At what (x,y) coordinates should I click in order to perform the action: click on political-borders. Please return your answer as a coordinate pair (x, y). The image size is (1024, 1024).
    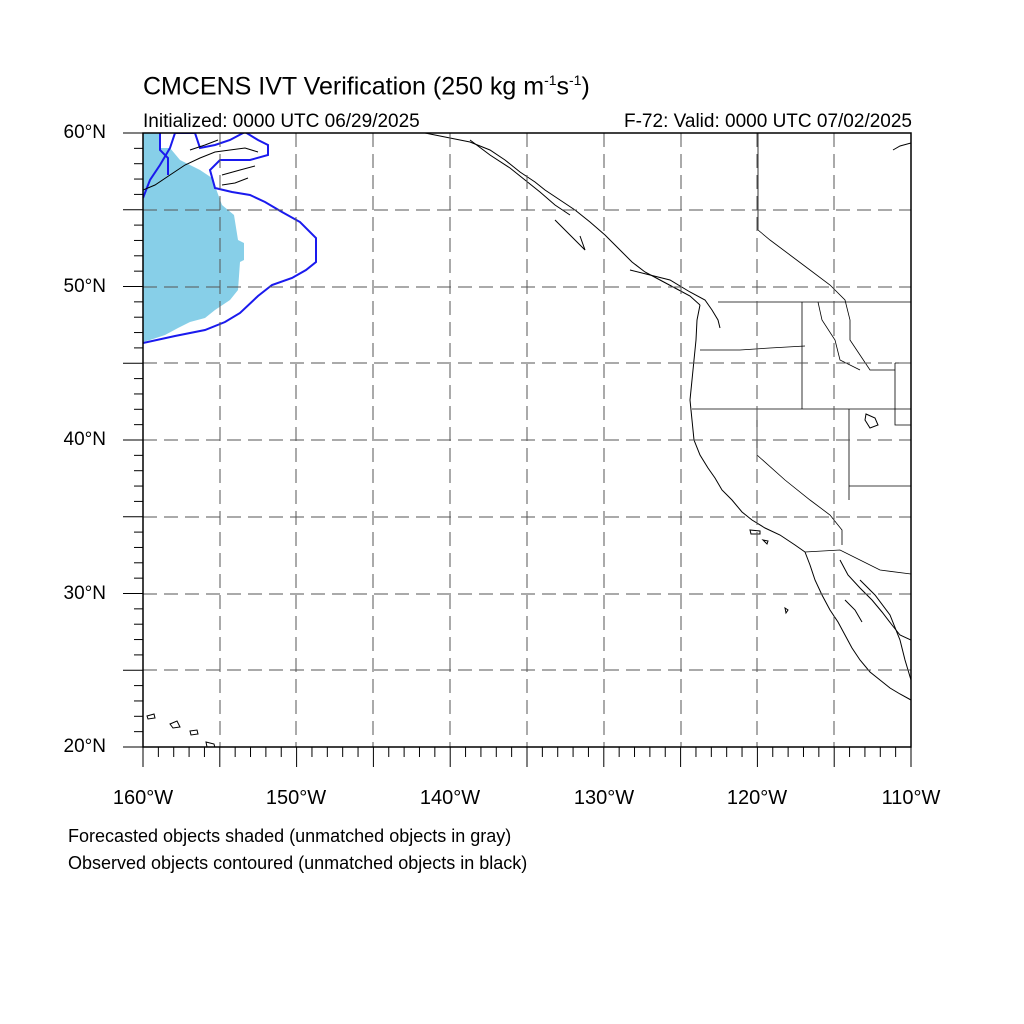
    Looking at the image, I should click on (801, 354).